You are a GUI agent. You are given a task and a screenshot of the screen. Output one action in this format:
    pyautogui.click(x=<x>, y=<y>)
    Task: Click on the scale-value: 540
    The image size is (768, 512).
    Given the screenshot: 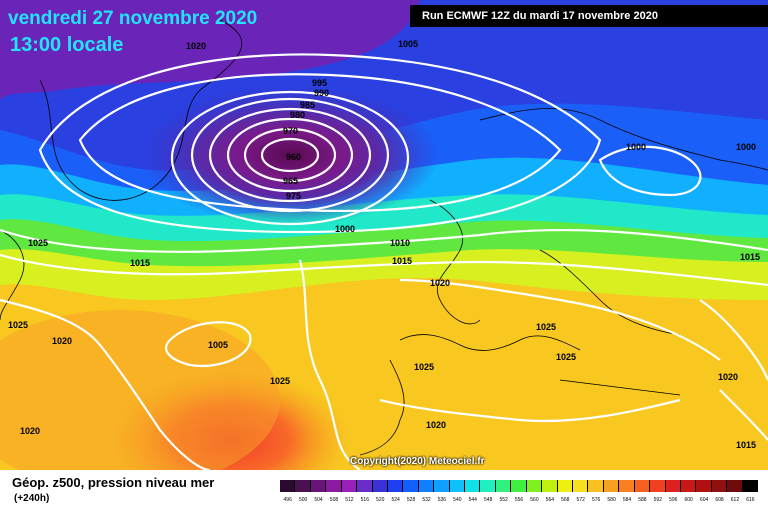 What is the action you would take?
    pyautogui.click(x=457, y=500)
    